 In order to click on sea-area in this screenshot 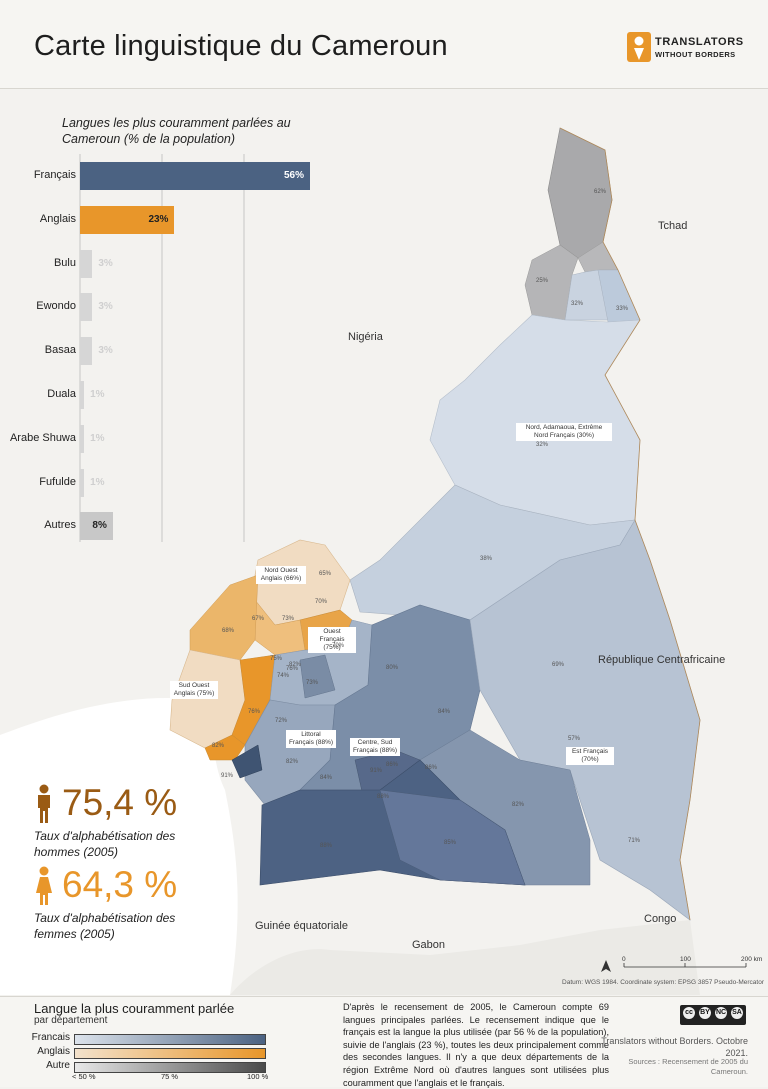, I will do `click(119, 846)`.